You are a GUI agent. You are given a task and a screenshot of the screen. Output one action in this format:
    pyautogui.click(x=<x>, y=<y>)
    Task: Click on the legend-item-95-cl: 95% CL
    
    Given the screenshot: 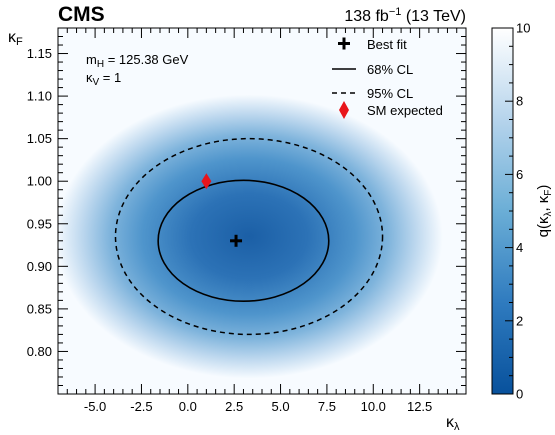 What is the action you would take?
    pyautogui.click(x=372, y=93)
    